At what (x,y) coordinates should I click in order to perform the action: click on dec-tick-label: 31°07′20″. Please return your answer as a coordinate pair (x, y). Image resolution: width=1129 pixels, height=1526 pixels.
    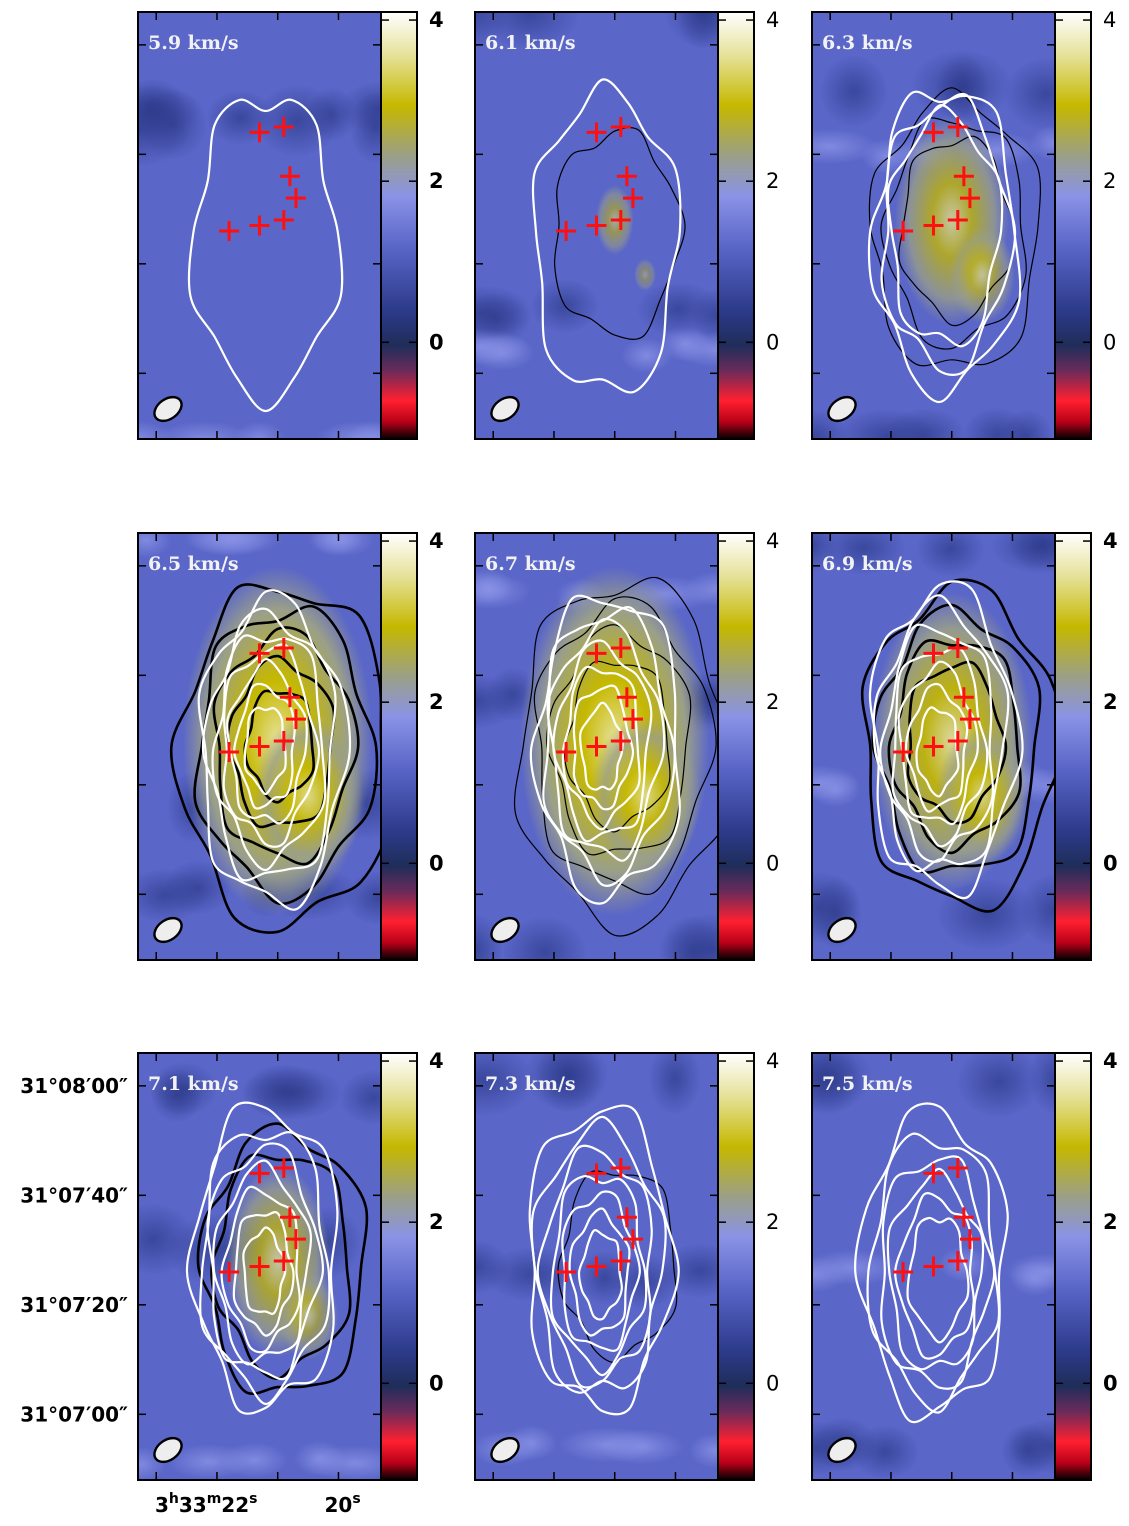
    Looking at the image, I should click on (74, 1305).